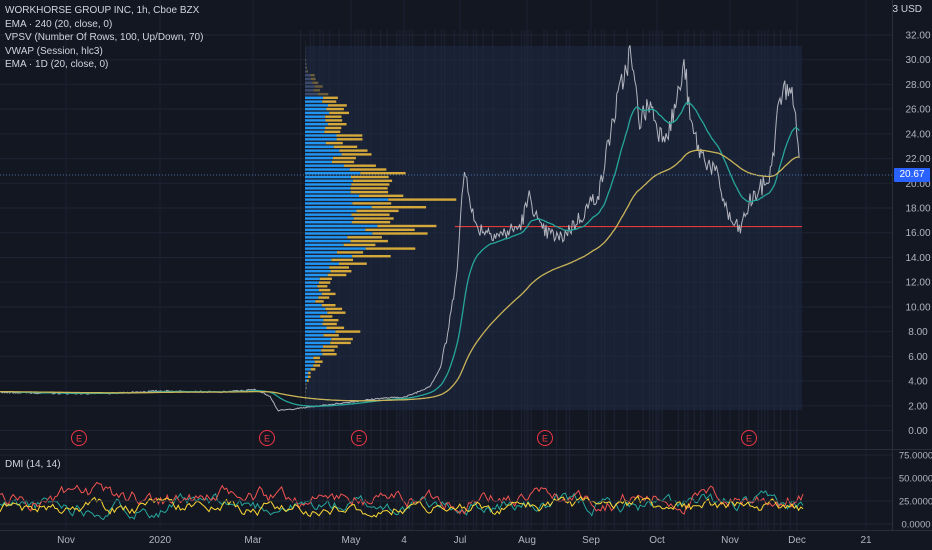  I want to click on adx-line, so click(402, 506).